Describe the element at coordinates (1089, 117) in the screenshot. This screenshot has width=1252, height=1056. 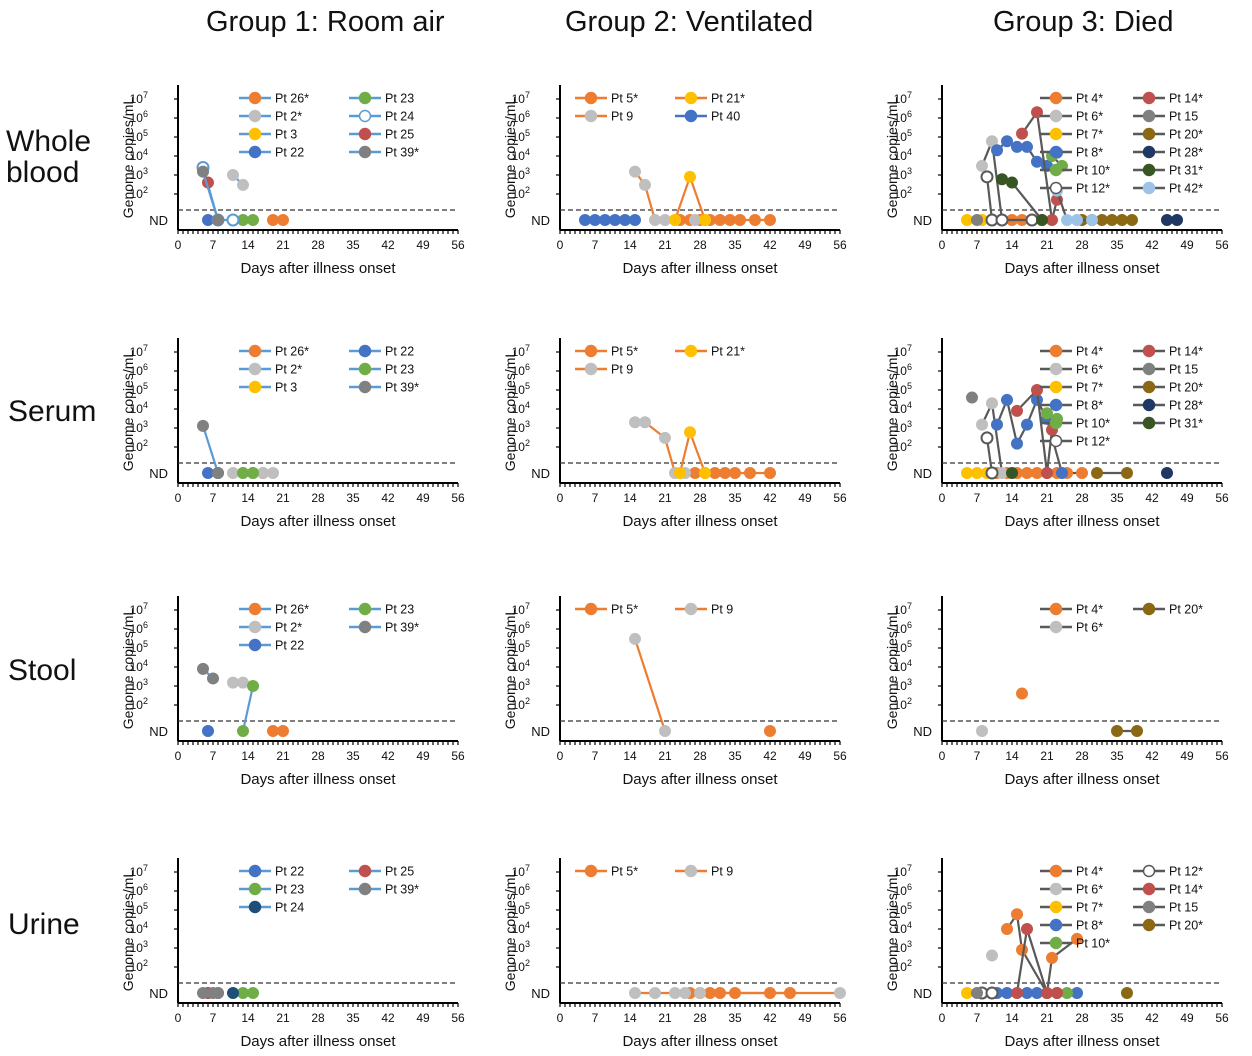
I see `legend-label: Pt 6*` at that location.